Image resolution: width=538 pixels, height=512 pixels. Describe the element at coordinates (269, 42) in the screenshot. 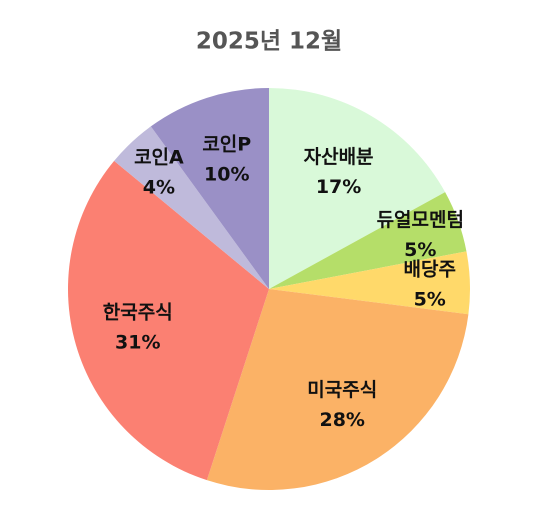

I see `chart-title: 2025년 12월` at that location.